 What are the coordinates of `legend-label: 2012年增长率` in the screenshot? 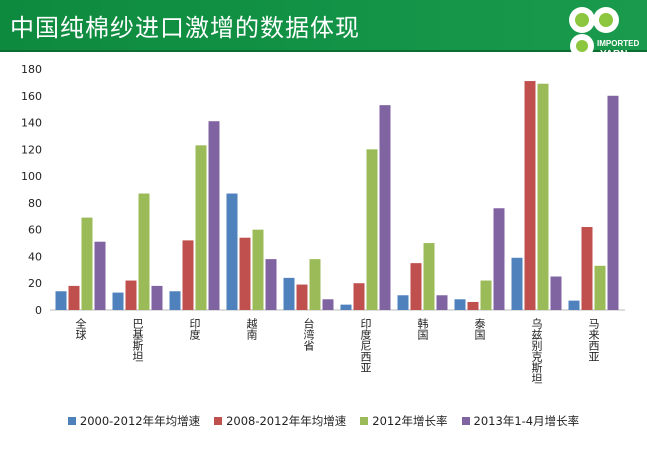 It's located at (410, 421).